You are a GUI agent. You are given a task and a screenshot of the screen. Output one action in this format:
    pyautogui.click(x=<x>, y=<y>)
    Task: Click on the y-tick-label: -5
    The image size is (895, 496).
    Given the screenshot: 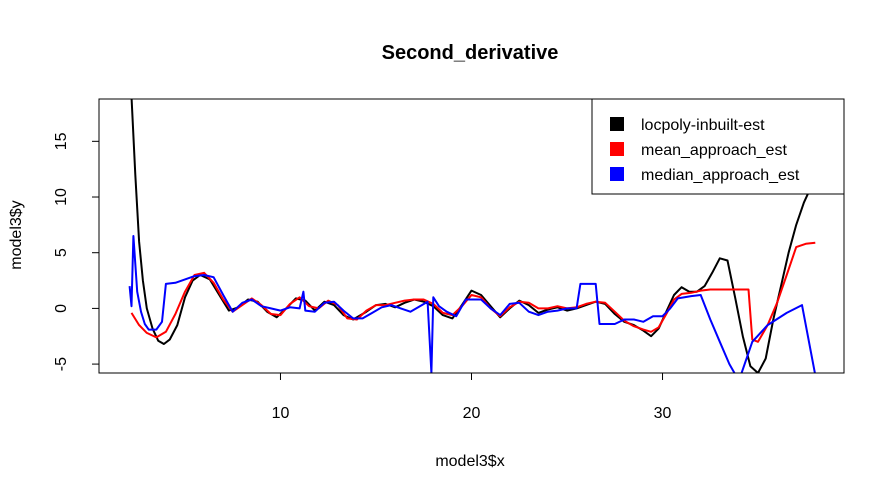 What is the action you would take?
    pyautogui.click(x=61, y=364)
    